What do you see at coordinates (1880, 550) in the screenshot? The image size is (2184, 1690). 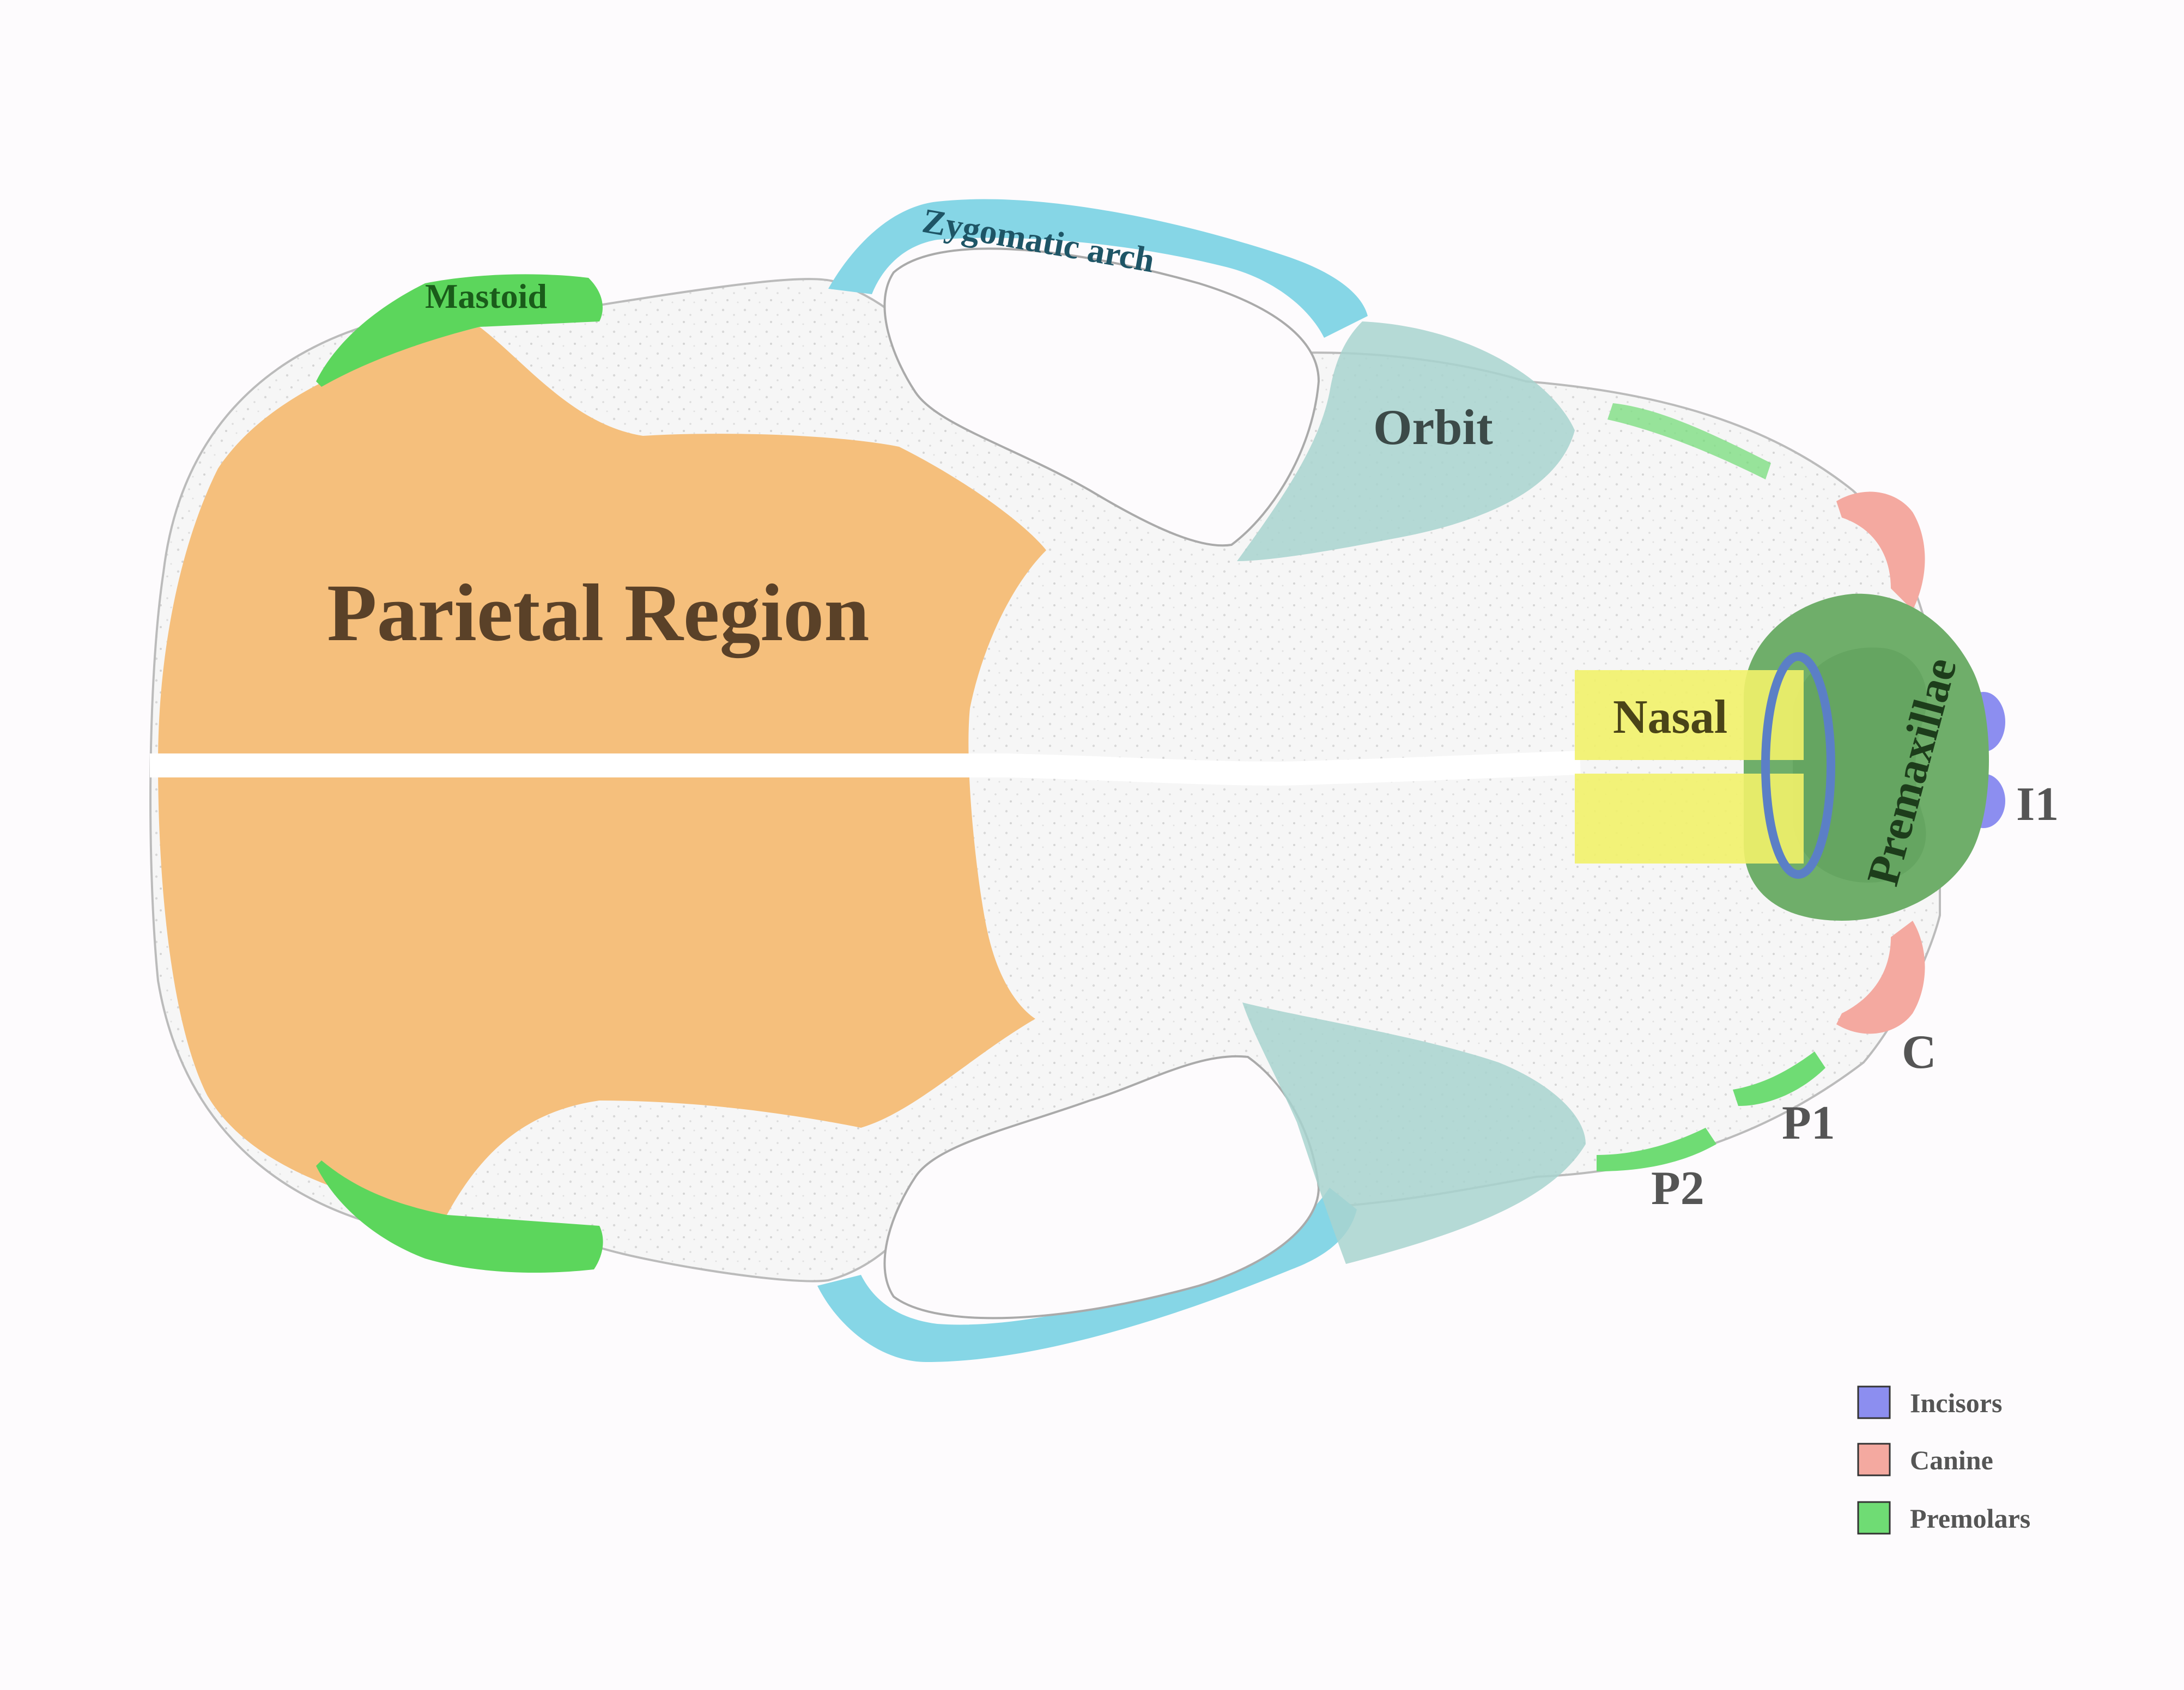 I see `canine-upper` at bounding box center [1880, 550].